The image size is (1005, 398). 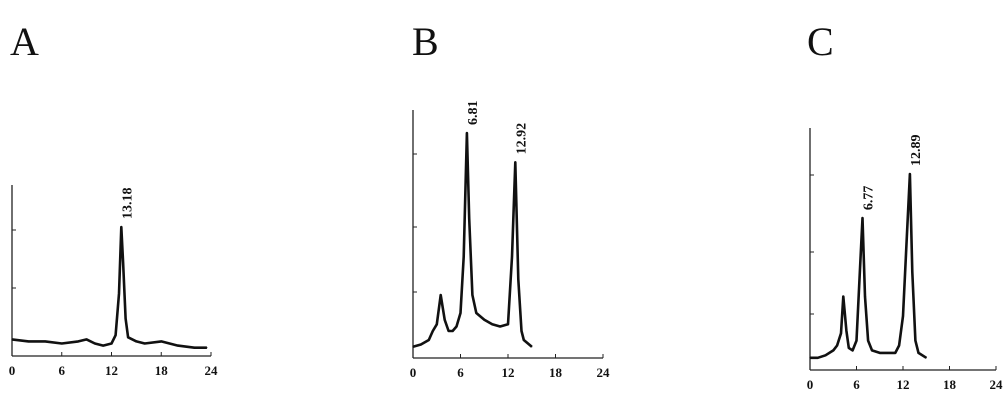 I want to click on peak-label: 6.81, so click(x=473, y=112).